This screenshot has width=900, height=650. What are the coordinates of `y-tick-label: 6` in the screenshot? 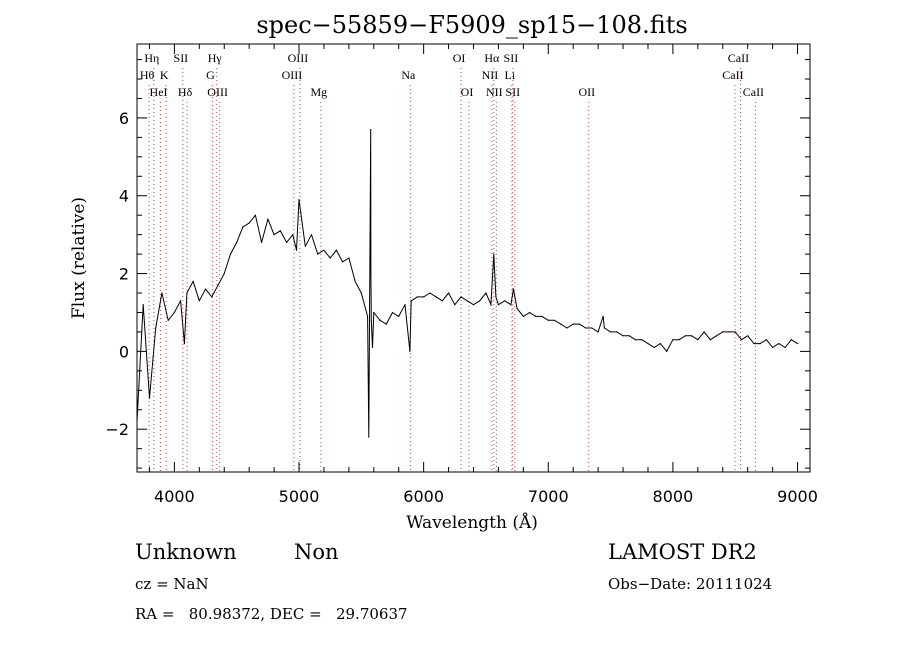 It's located at (124, 118).